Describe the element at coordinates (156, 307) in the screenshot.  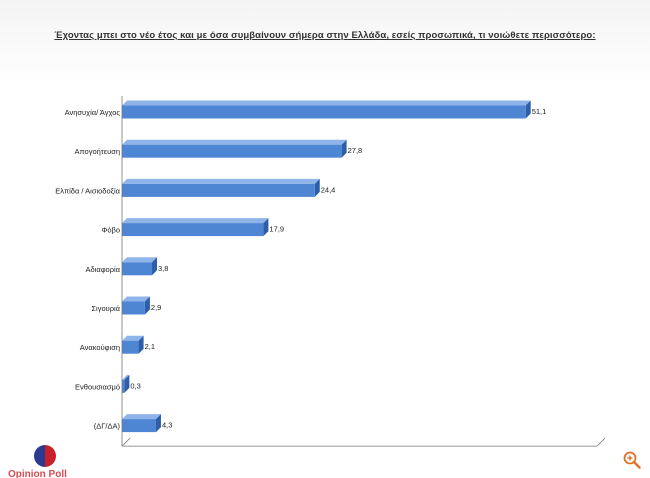
I see `value-label: 2,9` at that location.